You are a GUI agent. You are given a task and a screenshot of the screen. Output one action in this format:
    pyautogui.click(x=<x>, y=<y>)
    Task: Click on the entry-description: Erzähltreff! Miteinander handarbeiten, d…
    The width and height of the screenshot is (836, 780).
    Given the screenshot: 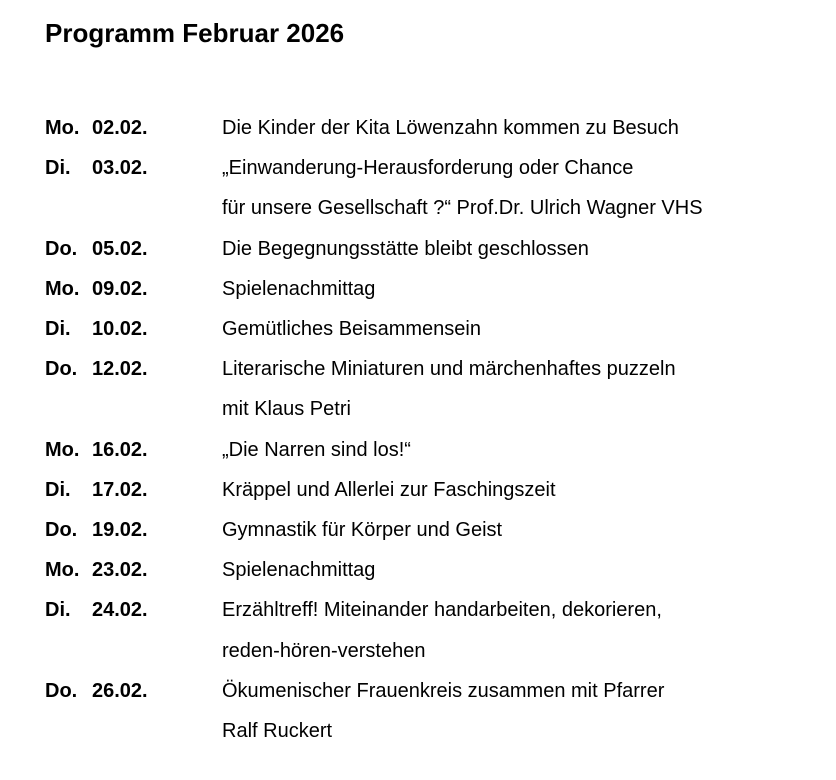 What is the action you would take?
    pyautogui.click(x=442, y=630)
    